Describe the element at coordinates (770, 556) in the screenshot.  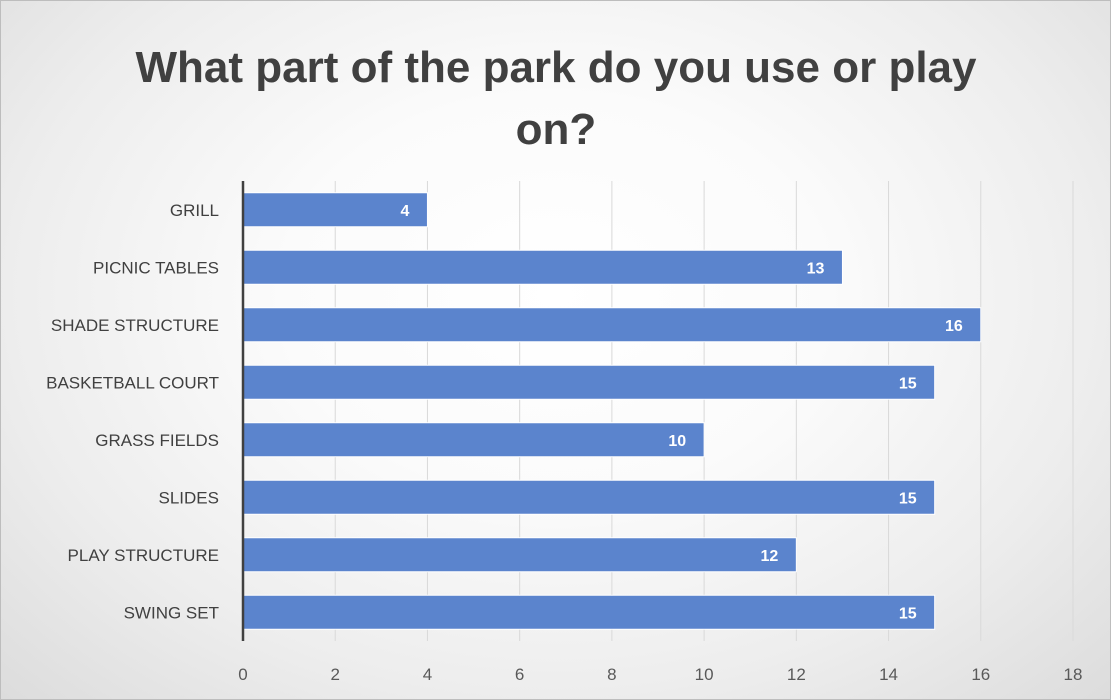
I see `data-label: 12` at that location.